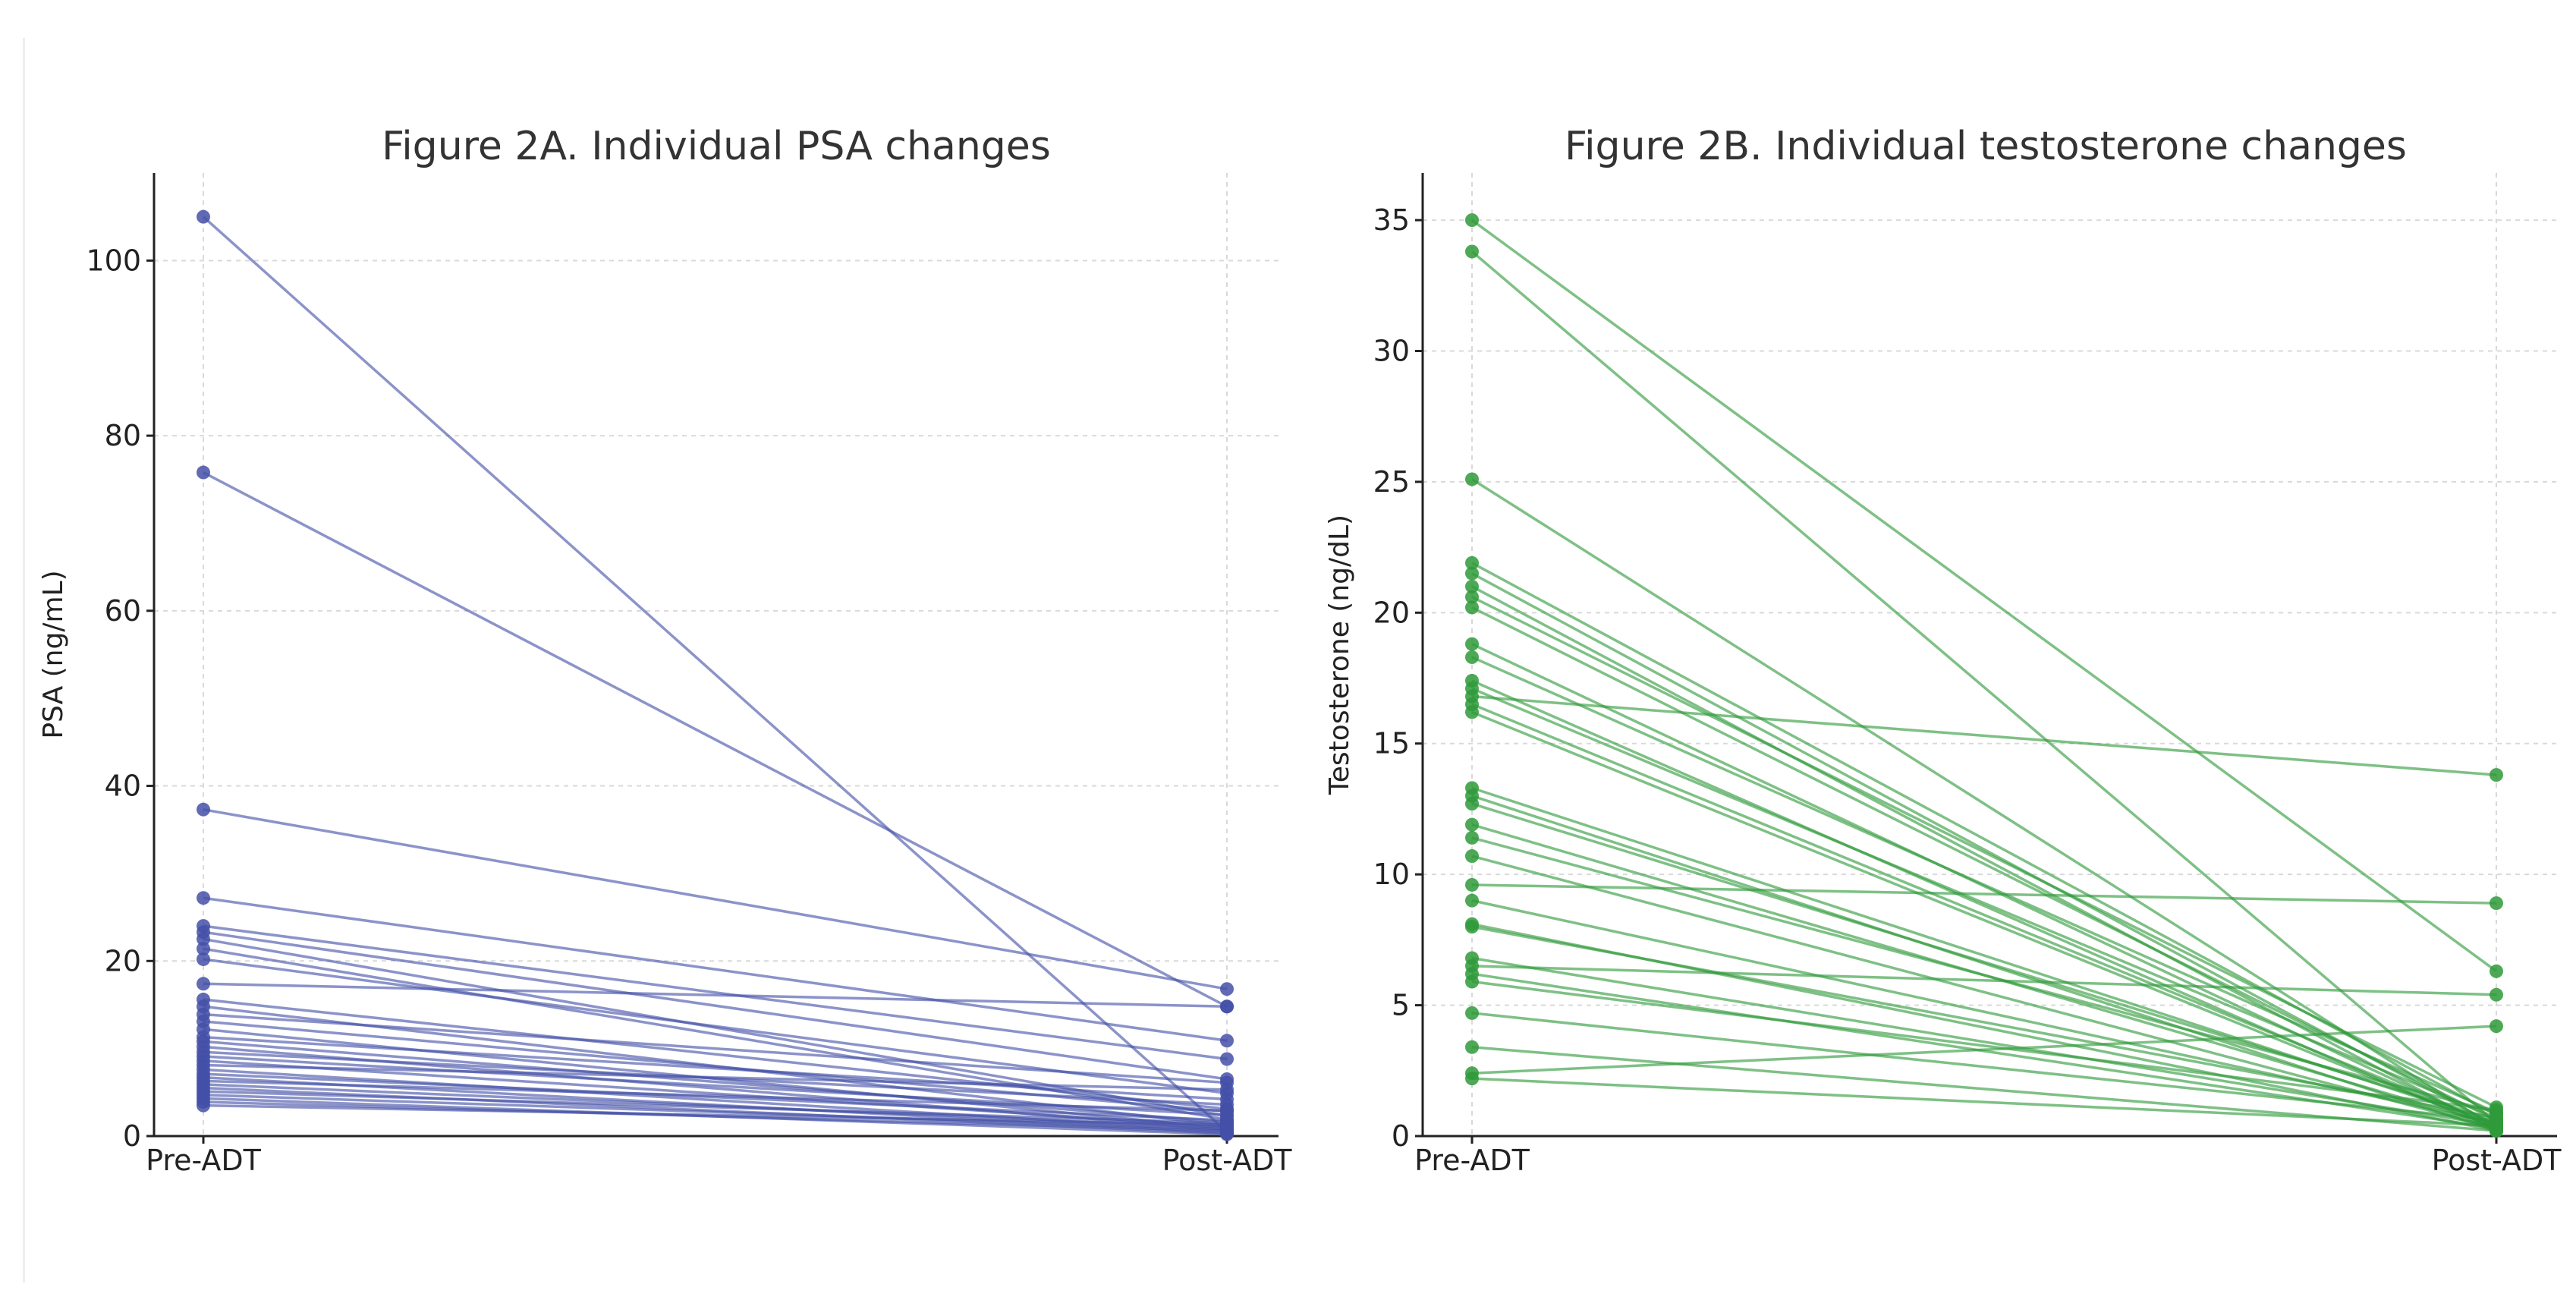  Describe the element at coordinates (2497, 1160) in the screenshot. I see `testosterone-x-tick-label: Post-ADT` at that location.